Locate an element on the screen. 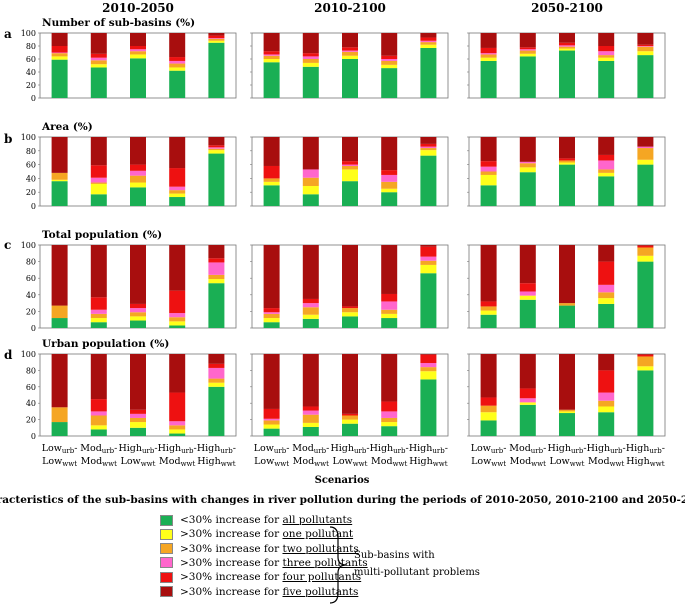 This screenshot has height=605, width=685. legend-label: >30% increase for four pollutants is located at coordinates (270, 577).